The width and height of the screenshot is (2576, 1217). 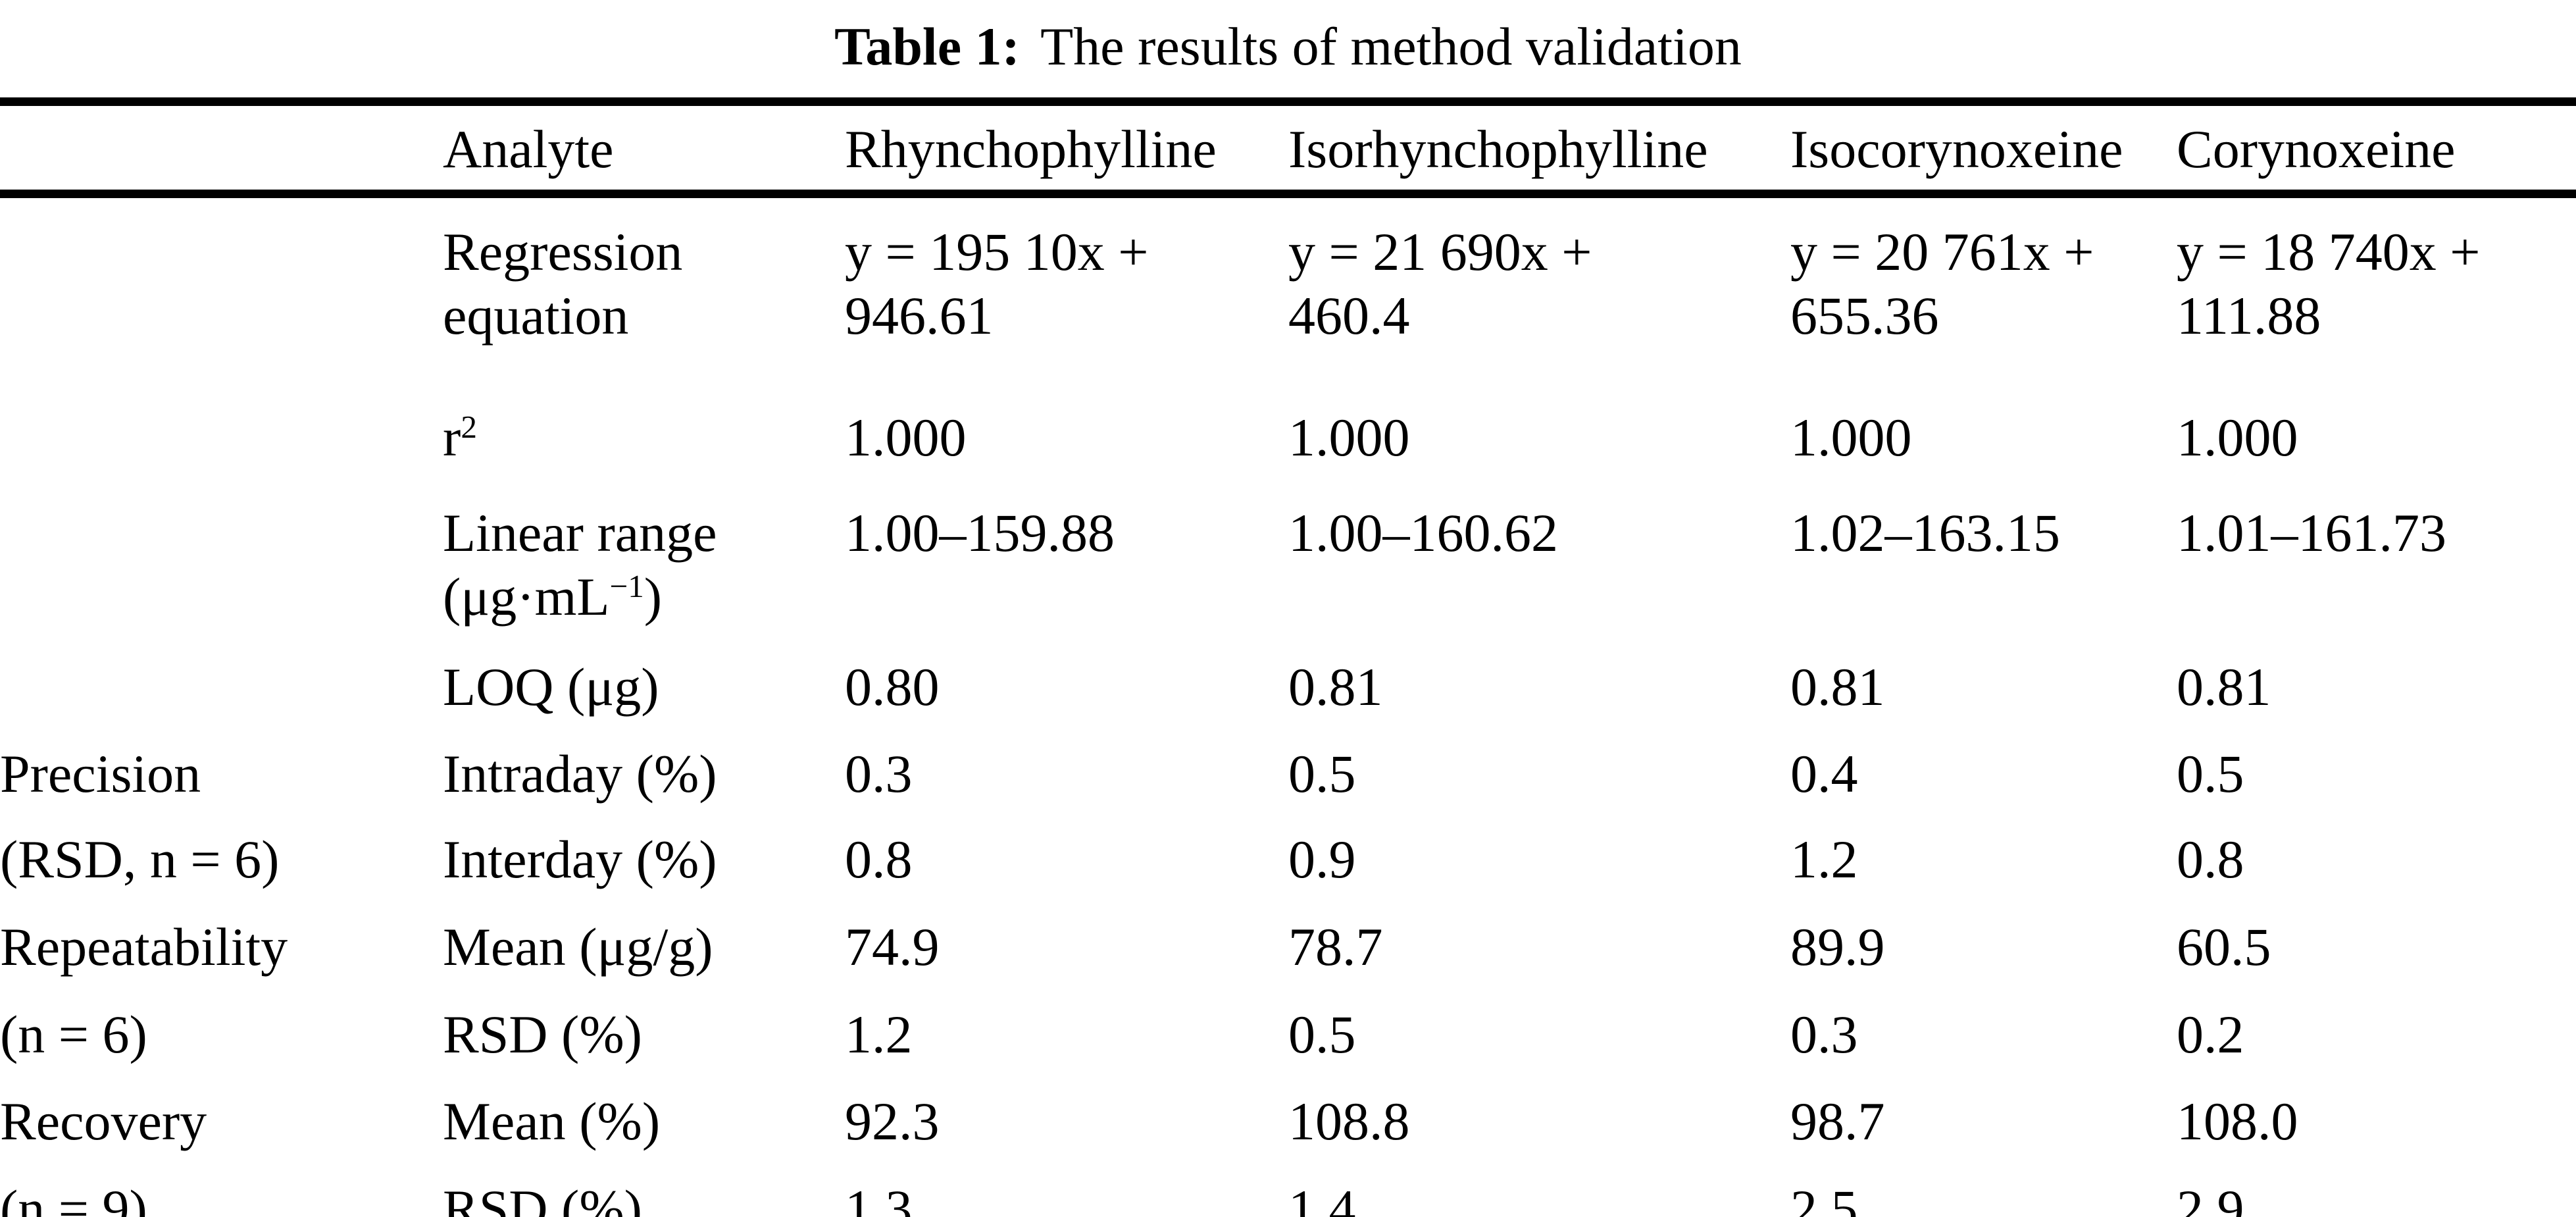 I want to click on table-cell: 0.80, so click(x=892, y=687).